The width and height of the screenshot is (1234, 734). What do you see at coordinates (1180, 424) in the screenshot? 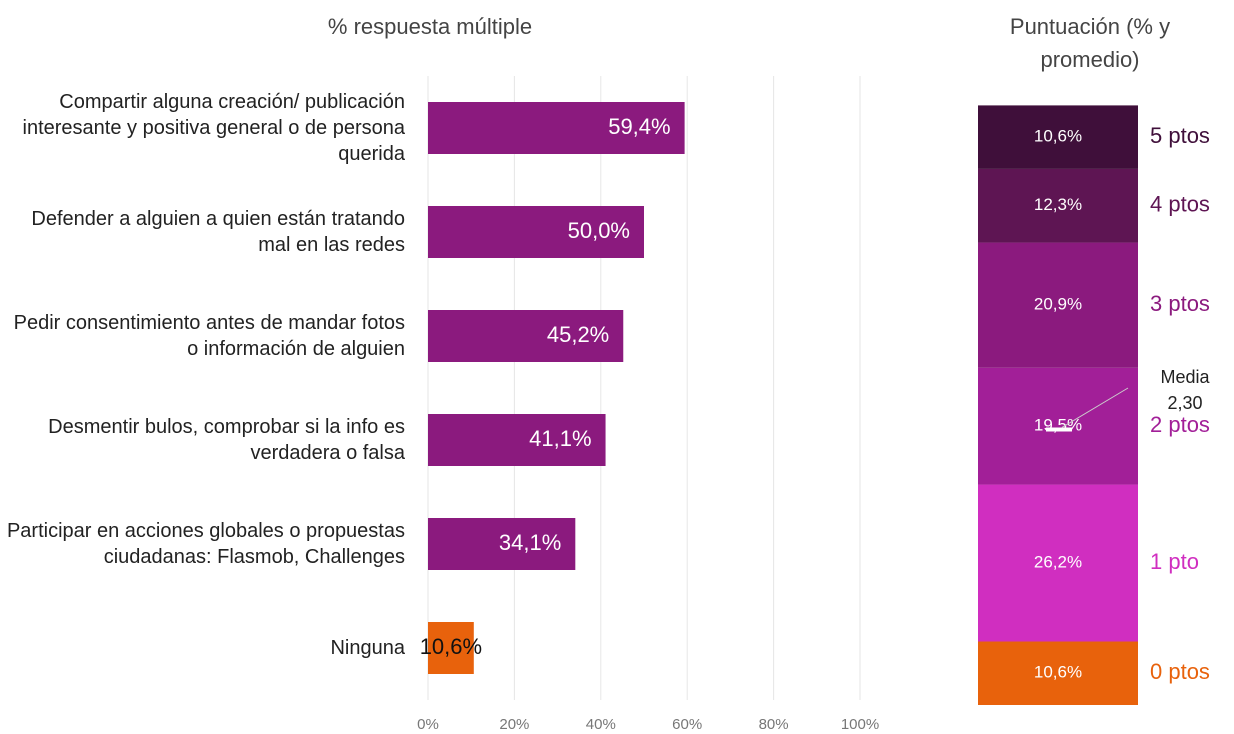
I see `legend-label: 2 ptos` at bounding box center [1180, 424].